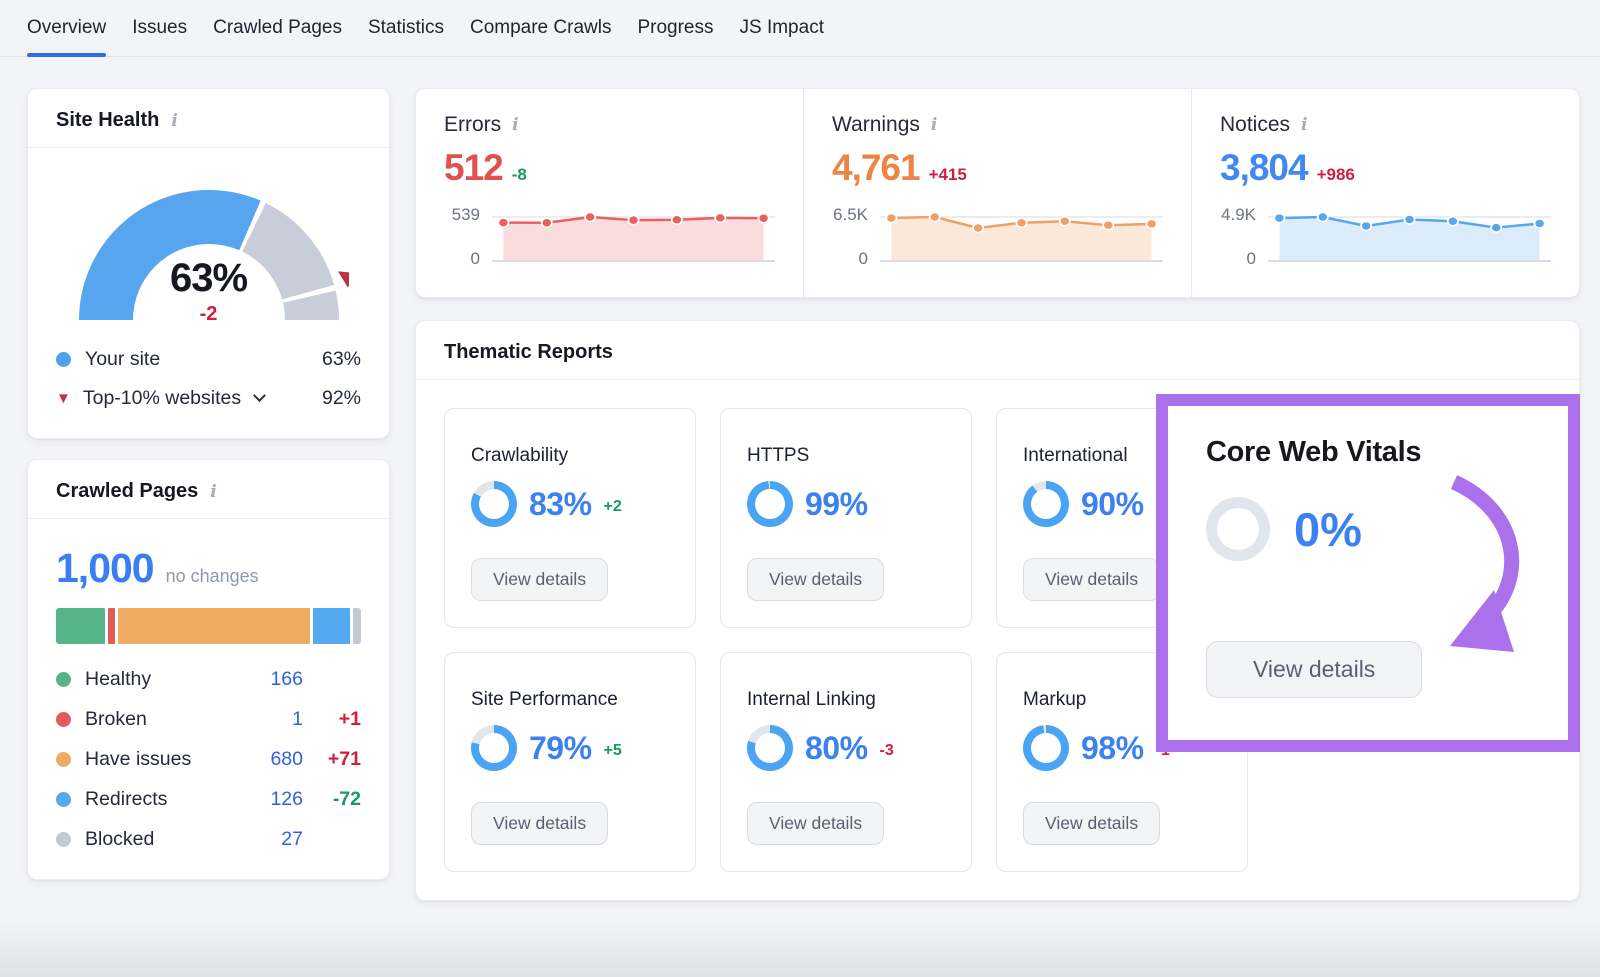  Describe the element at coordinates (286, 799) in the screenshot. I see `redirects-value: 126` at that location.